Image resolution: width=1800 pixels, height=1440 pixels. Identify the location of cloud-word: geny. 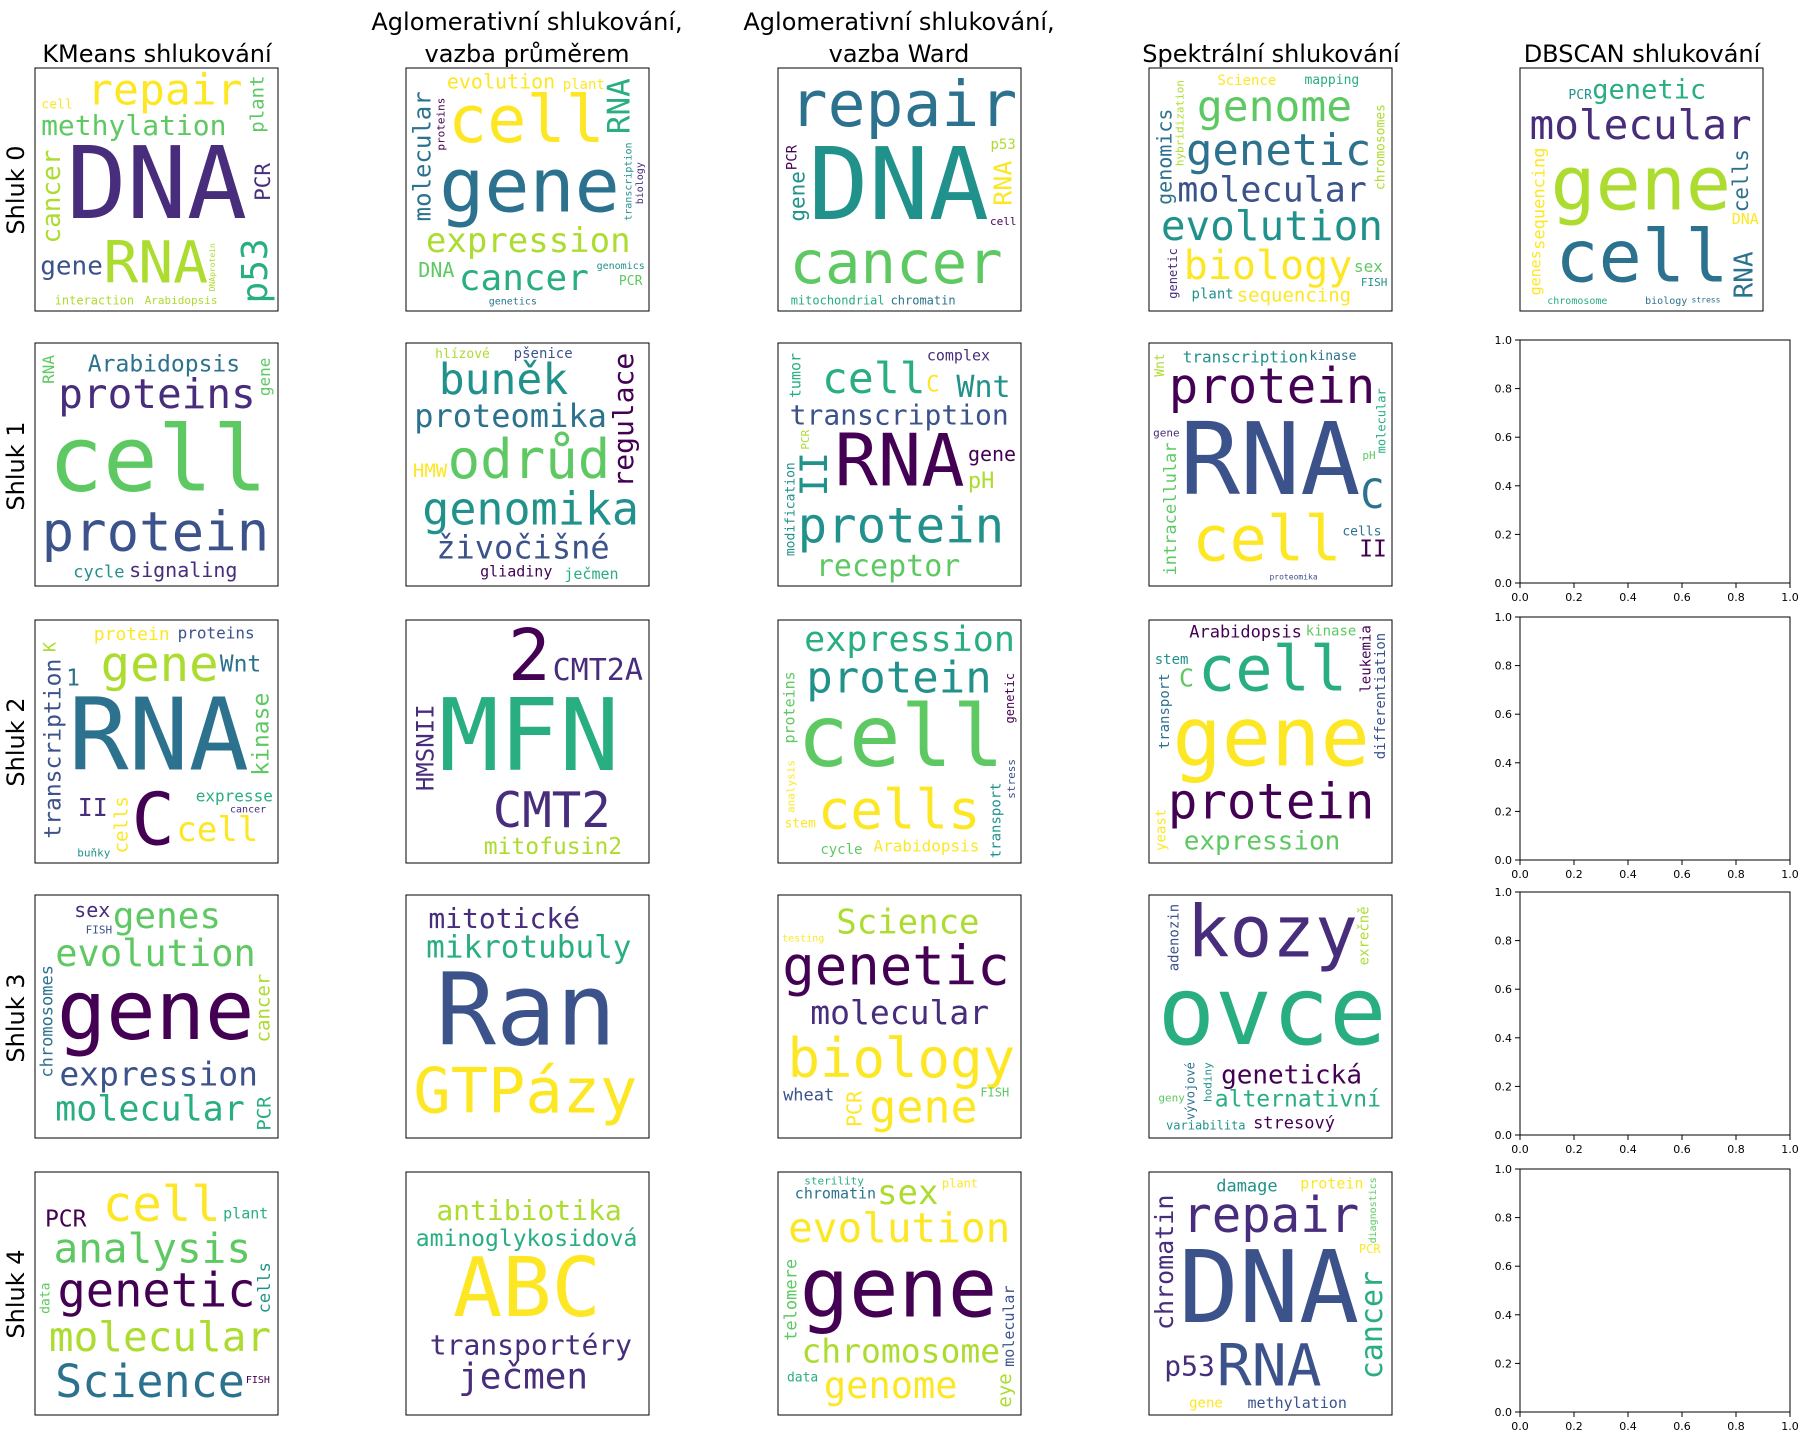
(1171, 1097).